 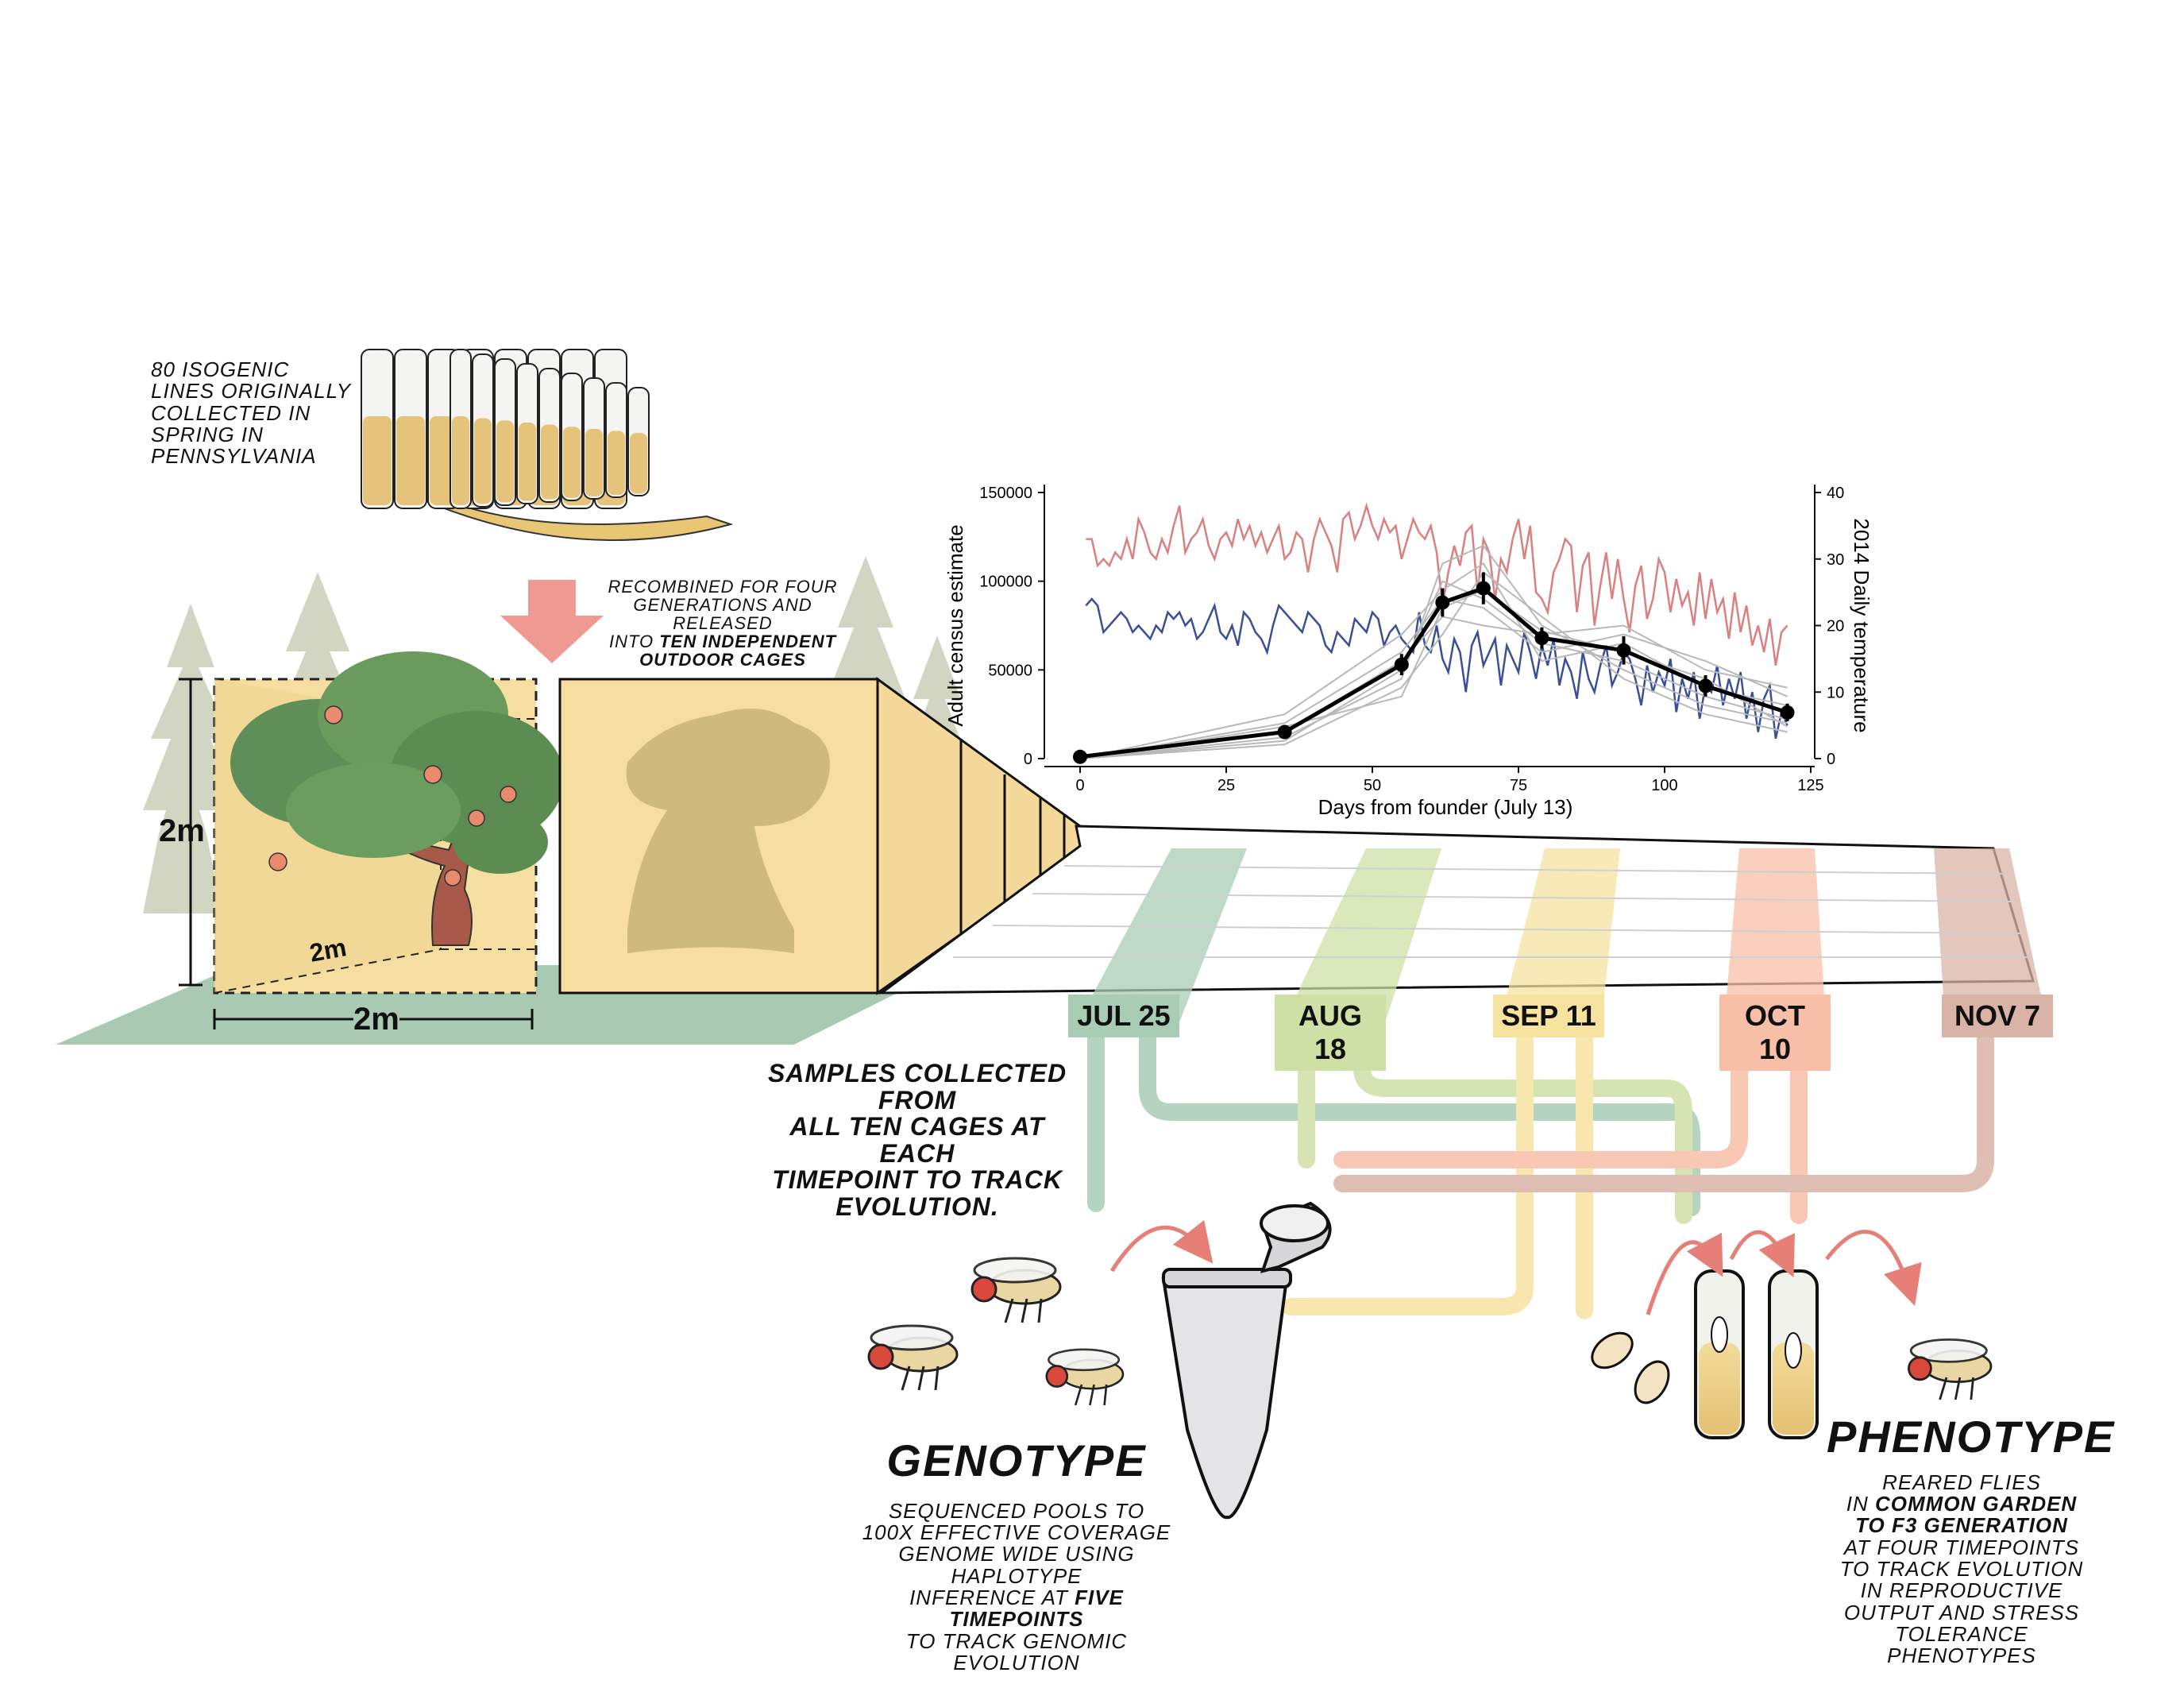 What do you see at coordinates (1972, 1437) in the screenshot?
I see `phenotype-title: Phenotype` at bounding box center [1972, 1437].